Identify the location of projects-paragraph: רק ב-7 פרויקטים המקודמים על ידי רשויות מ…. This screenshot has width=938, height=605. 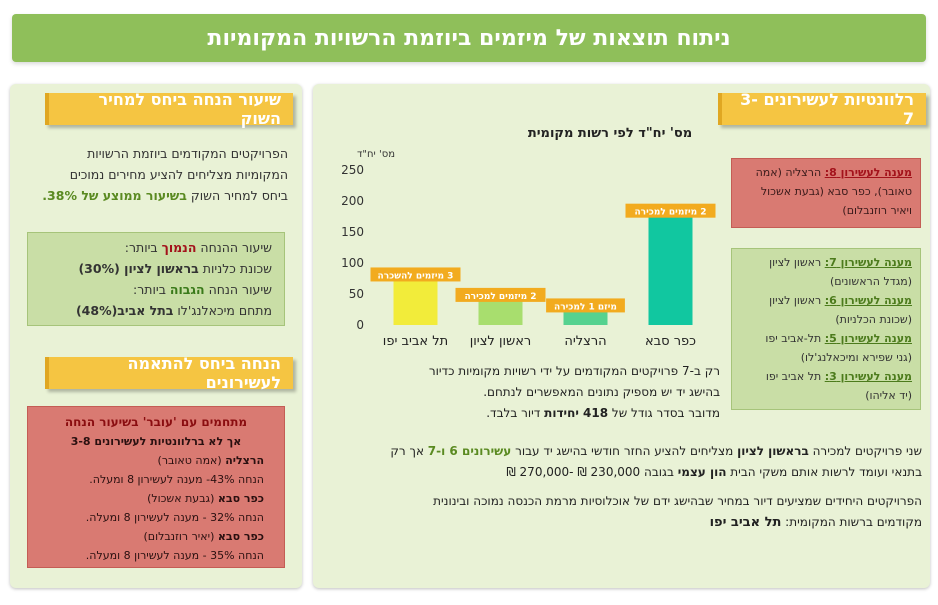
(525, 392).